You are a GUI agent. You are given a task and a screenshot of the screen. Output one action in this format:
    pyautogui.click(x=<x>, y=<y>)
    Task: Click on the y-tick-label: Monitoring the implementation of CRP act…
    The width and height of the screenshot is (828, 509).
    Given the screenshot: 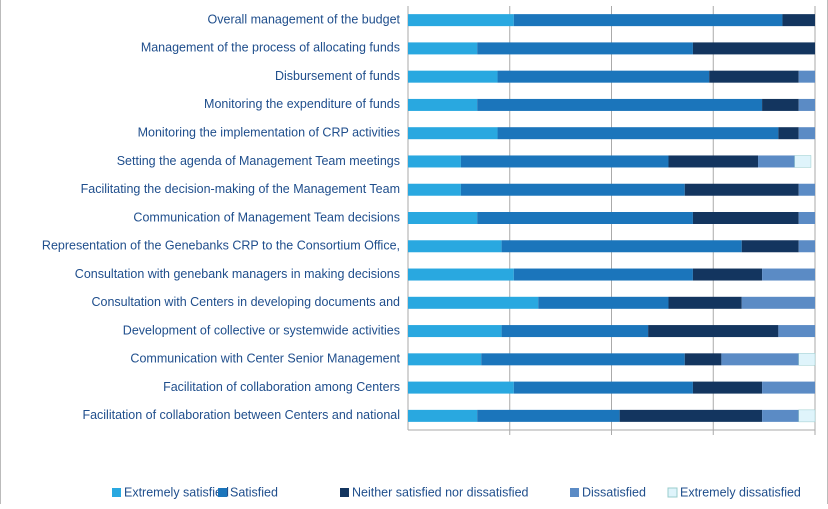 What is the action you would take?
    pyautogui.click(x=269, y=132)
    